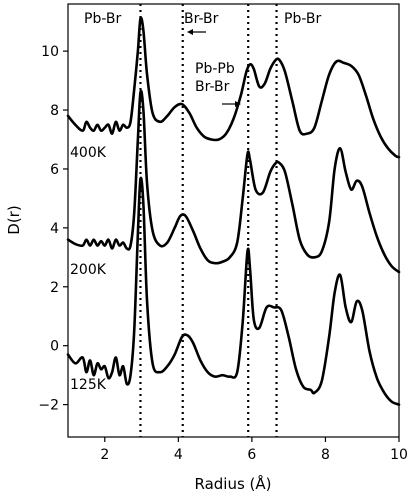 The height and width of the screenshot is (501, 416). I want to click on series-label-400k: 400K, so click(88, 153).